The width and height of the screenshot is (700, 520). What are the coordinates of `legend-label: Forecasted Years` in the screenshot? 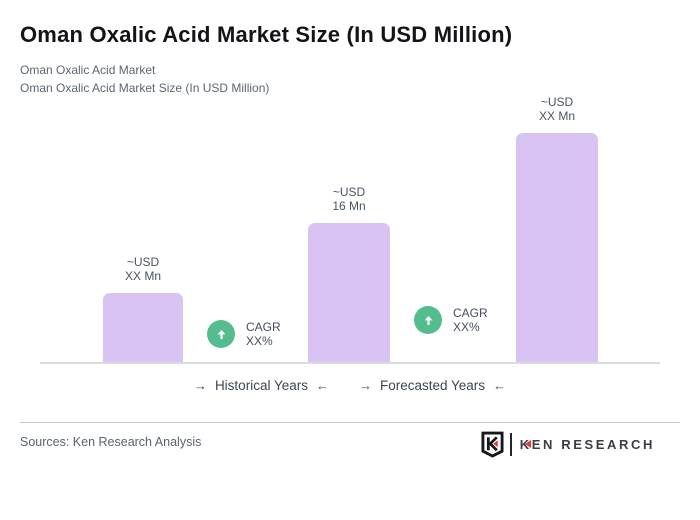 It's located at (432, 385).